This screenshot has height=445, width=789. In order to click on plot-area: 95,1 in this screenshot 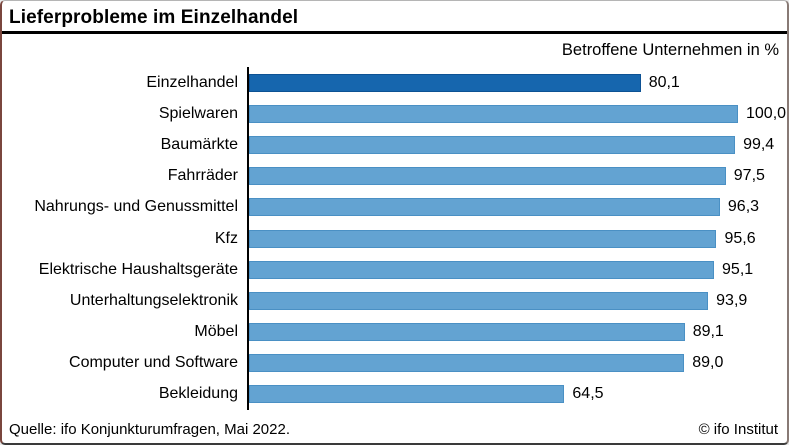, I will do `click(517, 270)`.